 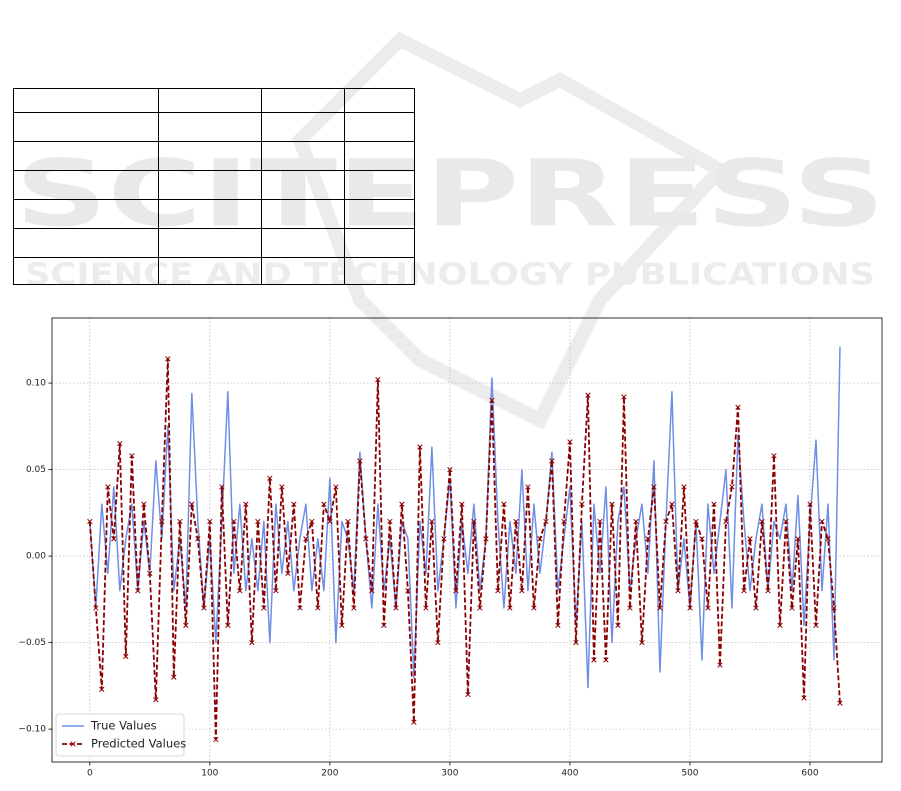 What do you see at coordinates (90, 774) in the screenshot?
I see `x-tick-label: 0` at bounding box center [90, 774].